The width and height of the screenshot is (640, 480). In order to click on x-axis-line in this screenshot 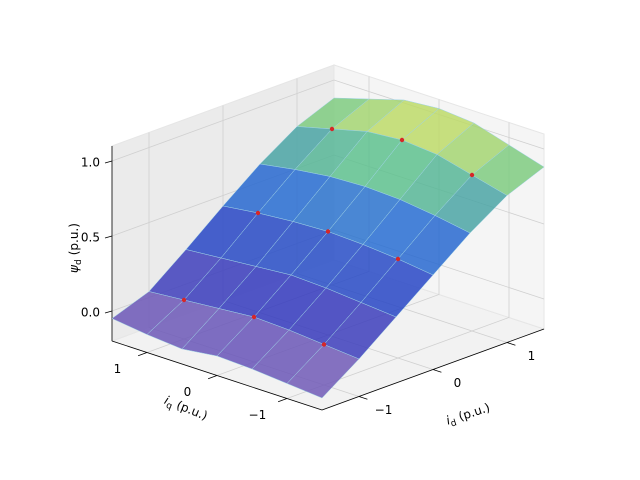, I will do `click(433, 369)`.